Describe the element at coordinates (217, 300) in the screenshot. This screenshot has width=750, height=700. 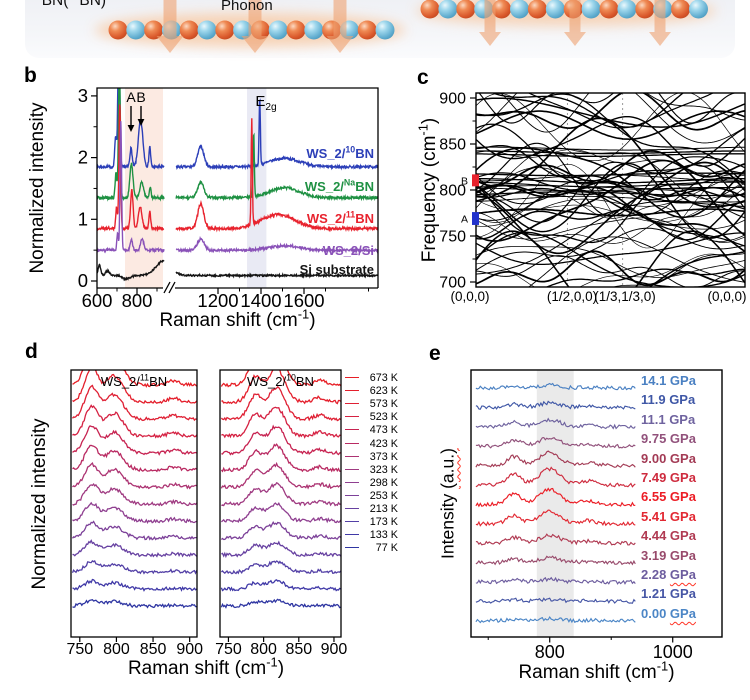
I see `x-tick-label: 1200` at that location.